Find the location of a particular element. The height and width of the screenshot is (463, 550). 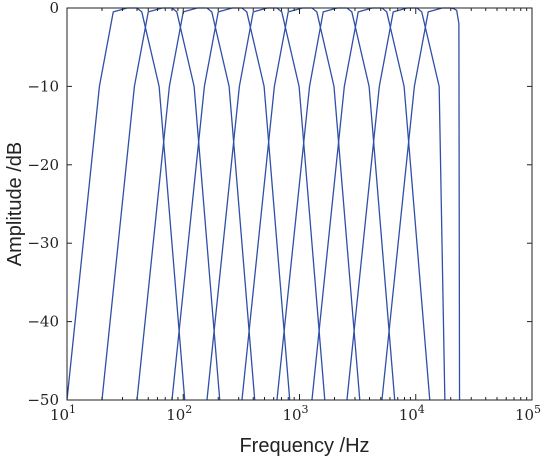

x-tick-label: 10³ is located at coordinates (295, 413).